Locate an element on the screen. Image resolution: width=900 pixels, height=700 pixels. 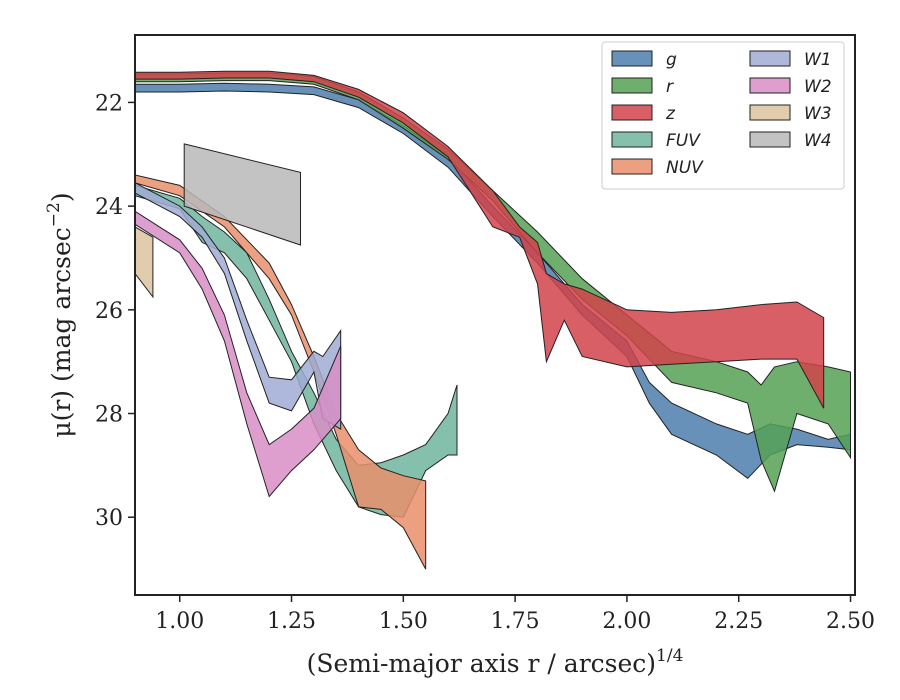
legend-label-r: r is located at coordinates (670, 87).